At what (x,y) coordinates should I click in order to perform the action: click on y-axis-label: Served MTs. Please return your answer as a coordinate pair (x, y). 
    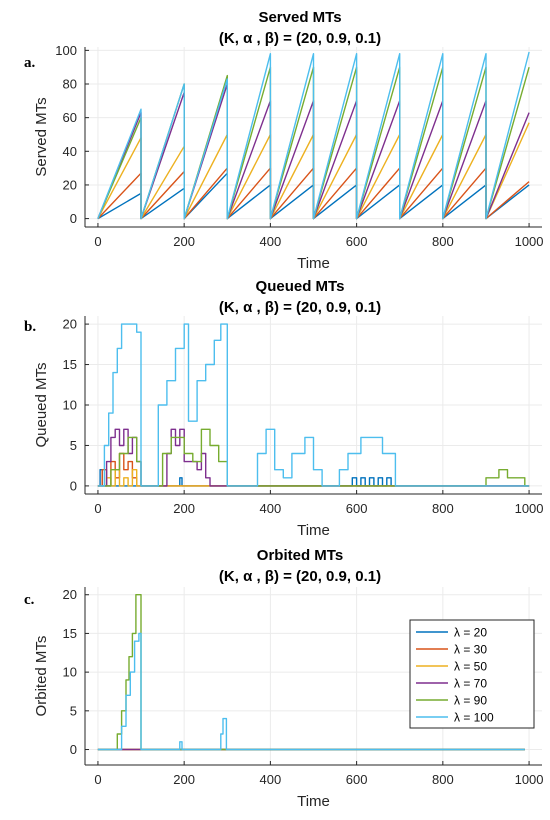
    Looking at the image, I should click on (41, 136).